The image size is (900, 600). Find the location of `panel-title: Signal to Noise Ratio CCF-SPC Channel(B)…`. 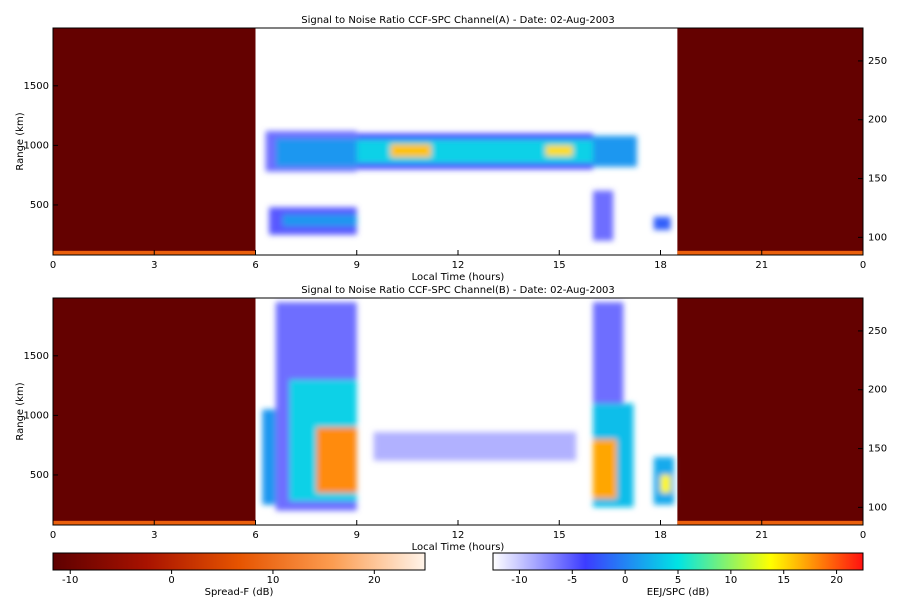

panel-title: Signal to Noise Ratio CCF-SPC Channel(B)… is located at coordinates (458, 290).